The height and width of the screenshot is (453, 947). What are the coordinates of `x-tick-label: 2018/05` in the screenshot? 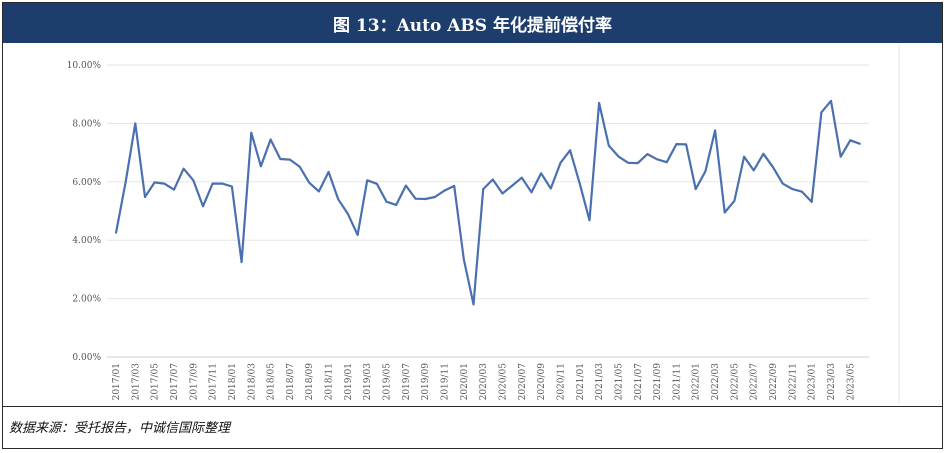 It's located at (272, 382).